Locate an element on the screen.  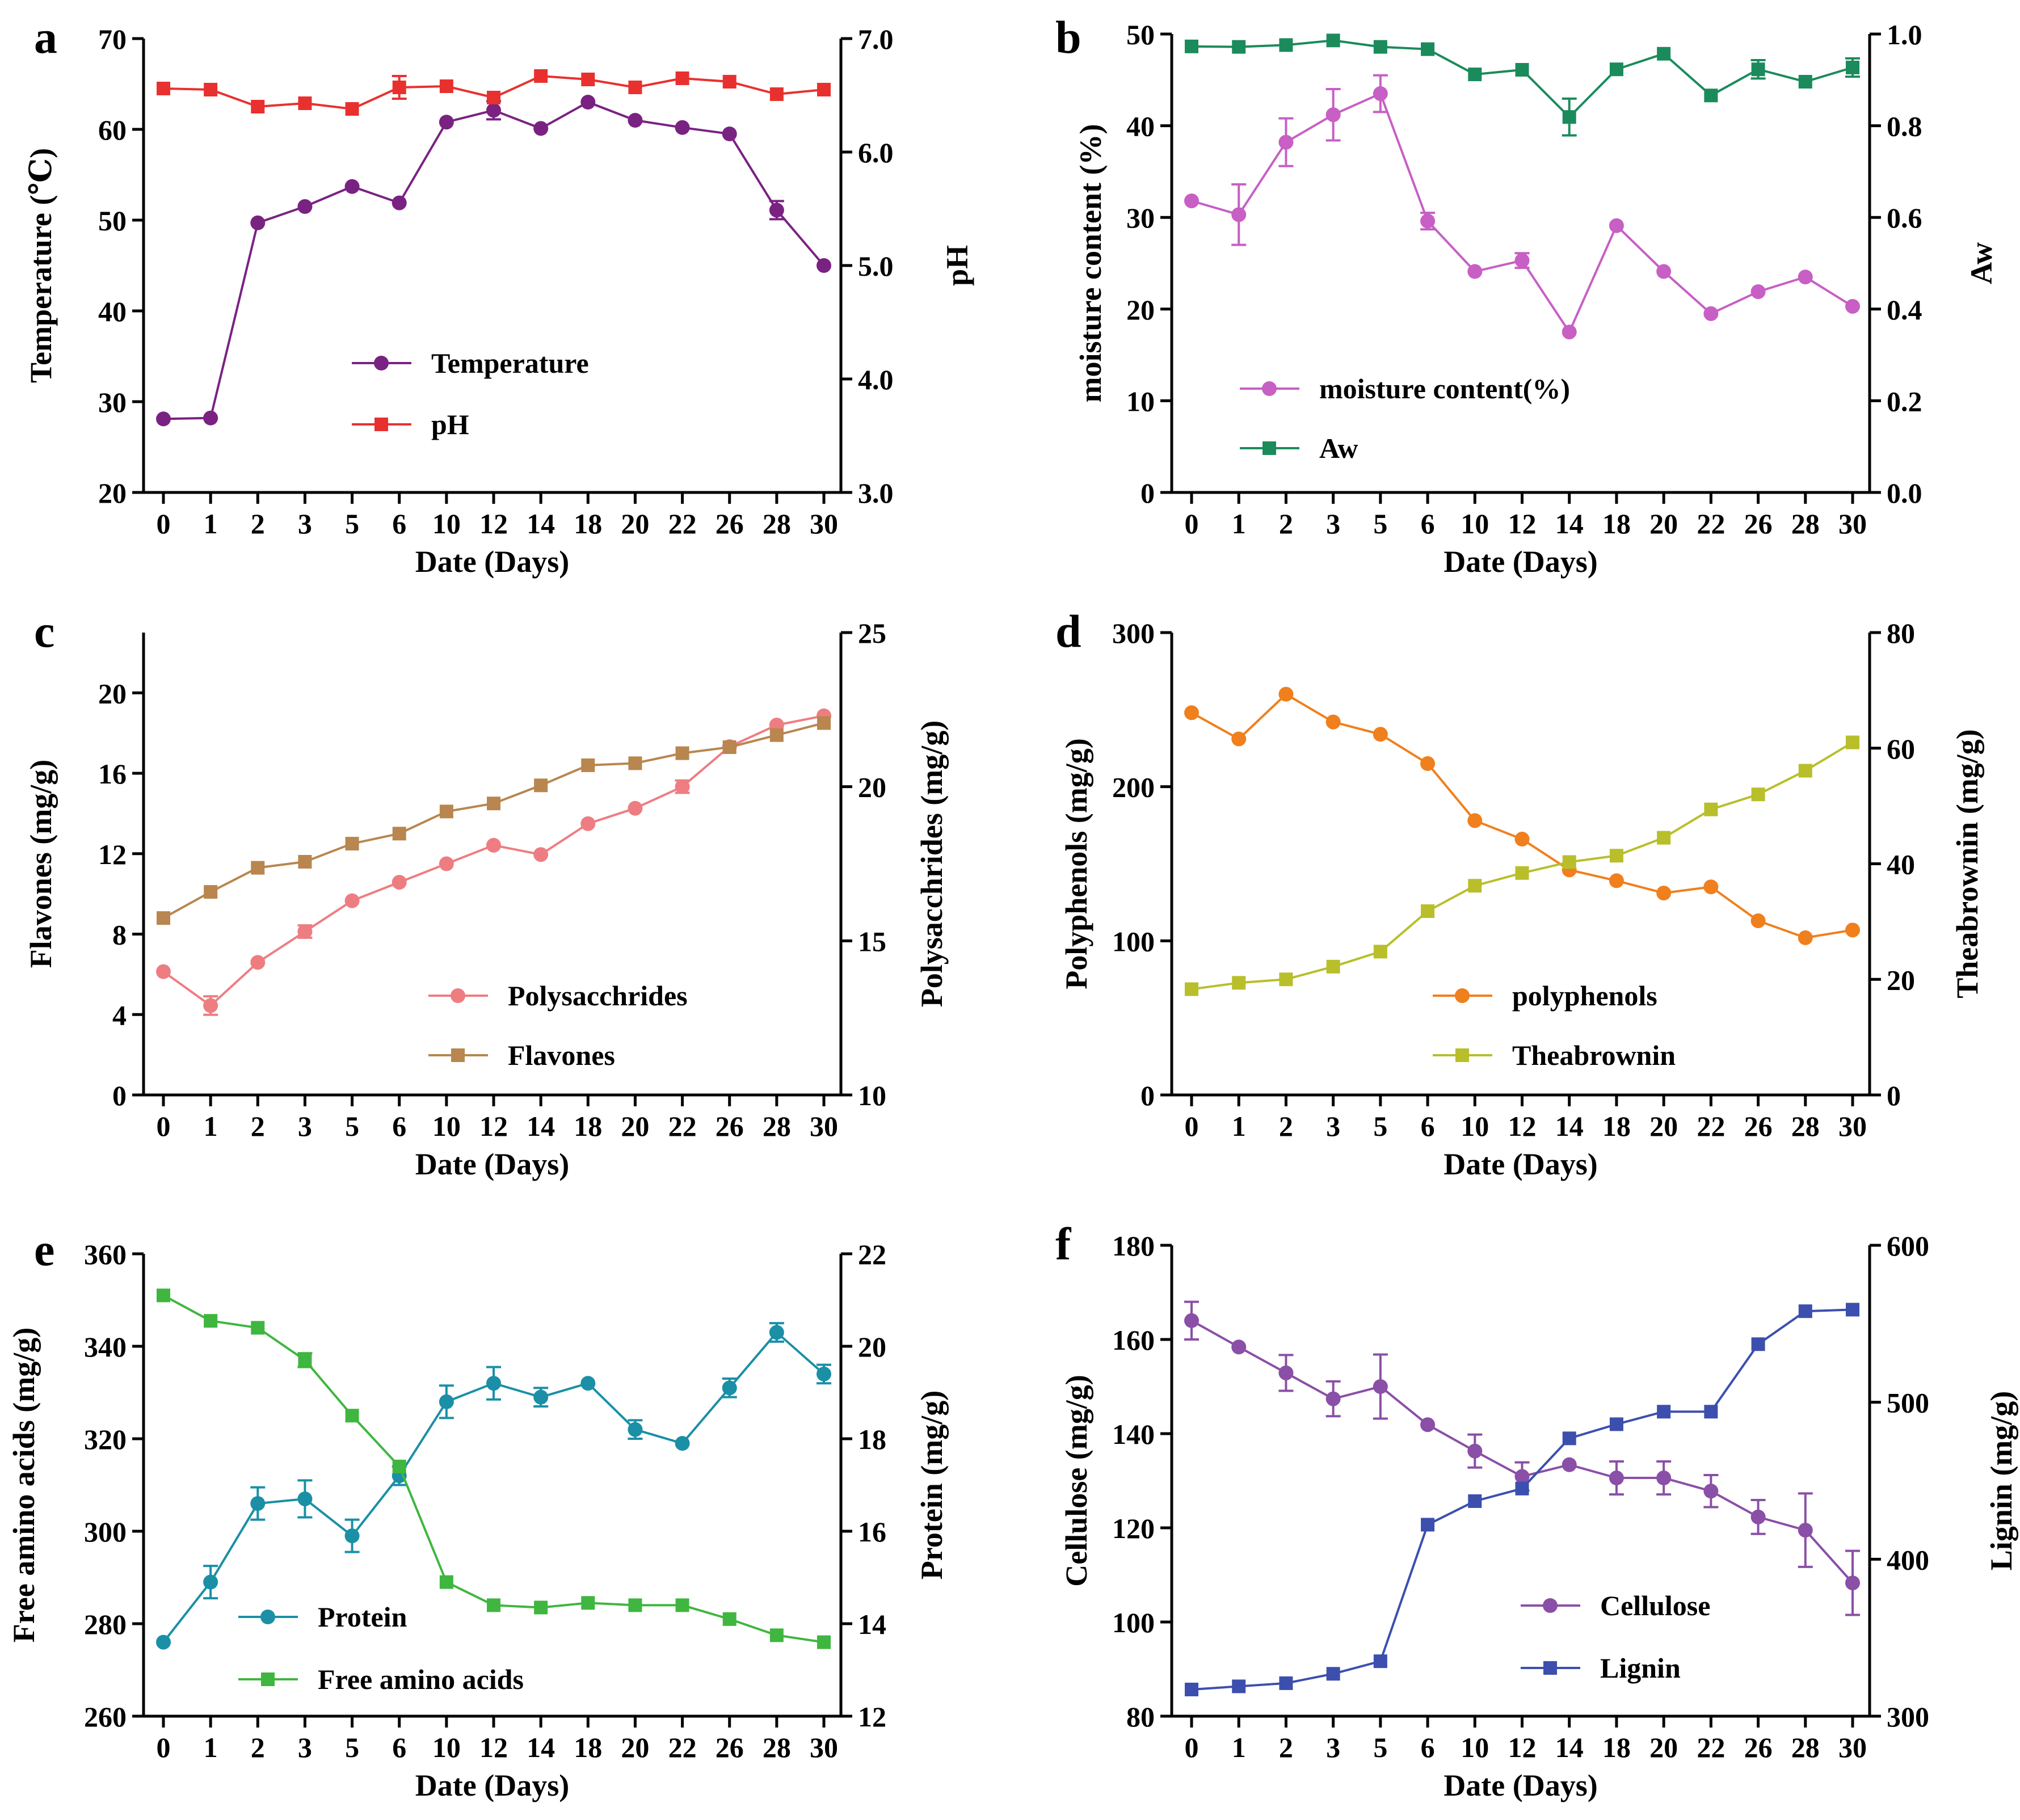
left-tick-label: 0 is located at coordinates (1148, 1095).